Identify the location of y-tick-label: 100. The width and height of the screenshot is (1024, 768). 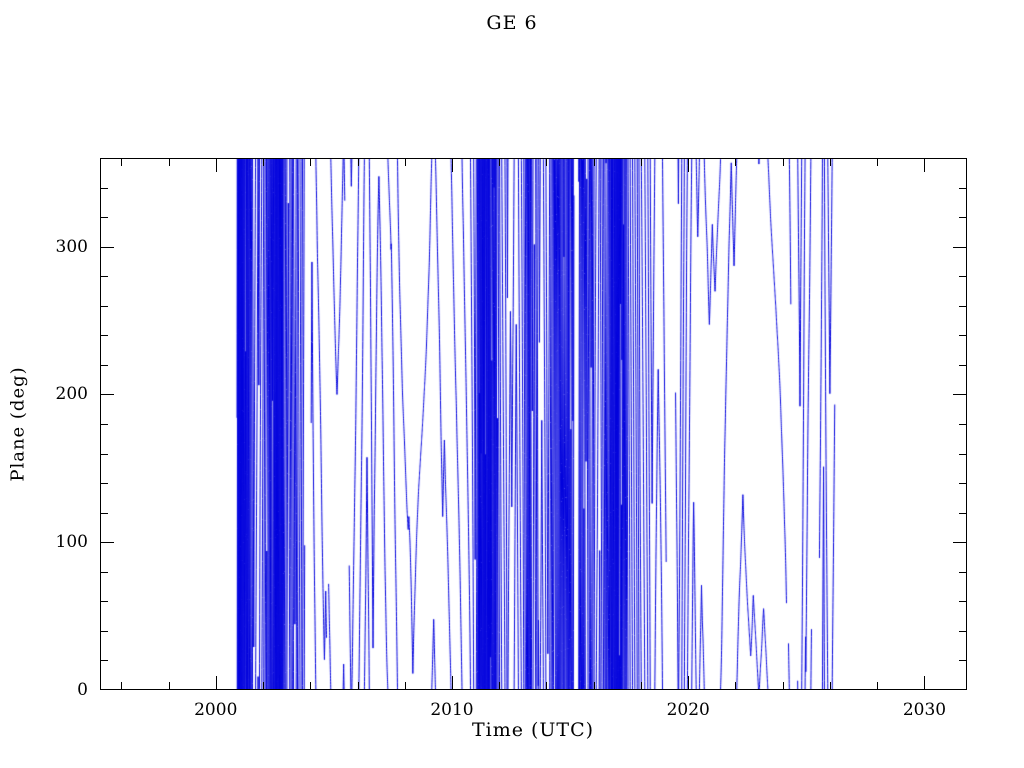
(71, 542).